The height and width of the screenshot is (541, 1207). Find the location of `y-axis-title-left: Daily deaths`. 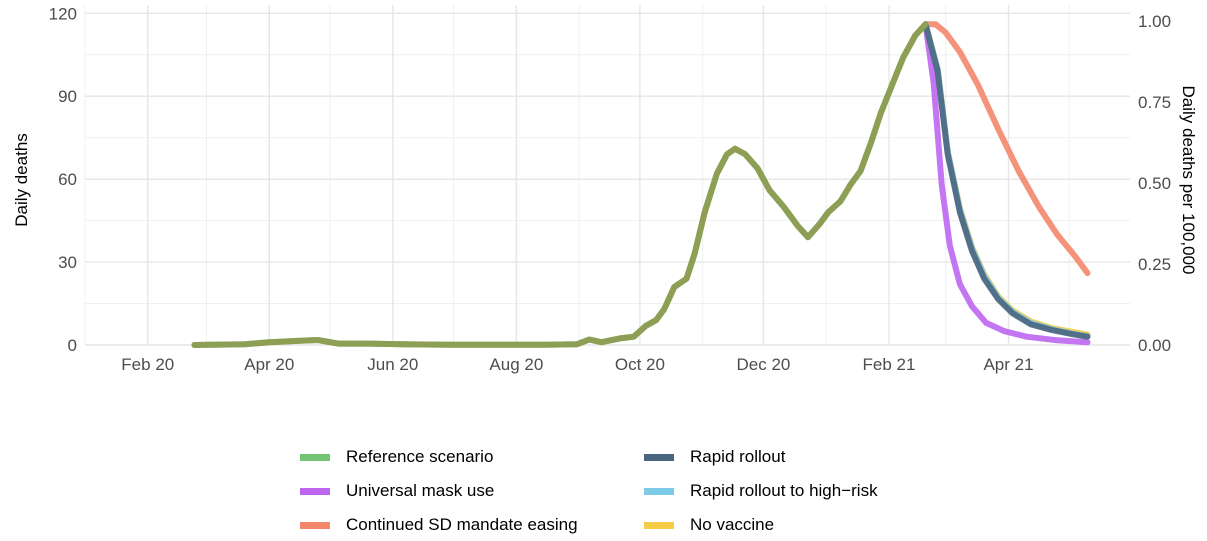

y-axis-title-left: Daily deaths is located at coordinates (21, 180).